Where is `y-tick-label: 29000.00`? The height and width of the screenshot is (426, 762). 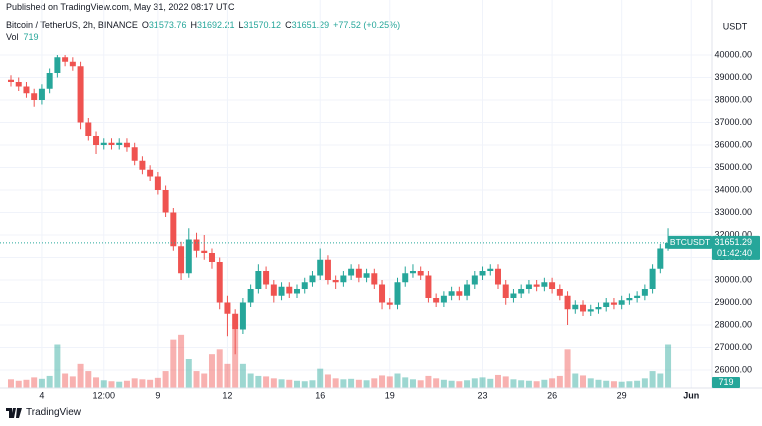
y-tick-label: 29000.00 is located at coordinates (733, 302).